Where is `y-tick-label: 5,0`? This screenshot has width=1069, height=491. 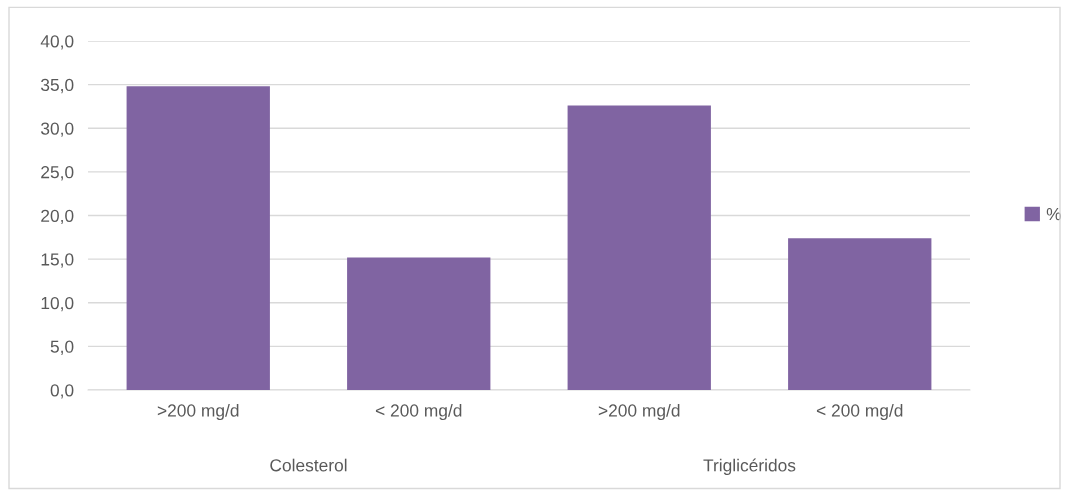 y-tick-label: 5,0 is located at coordinates (62, 347).